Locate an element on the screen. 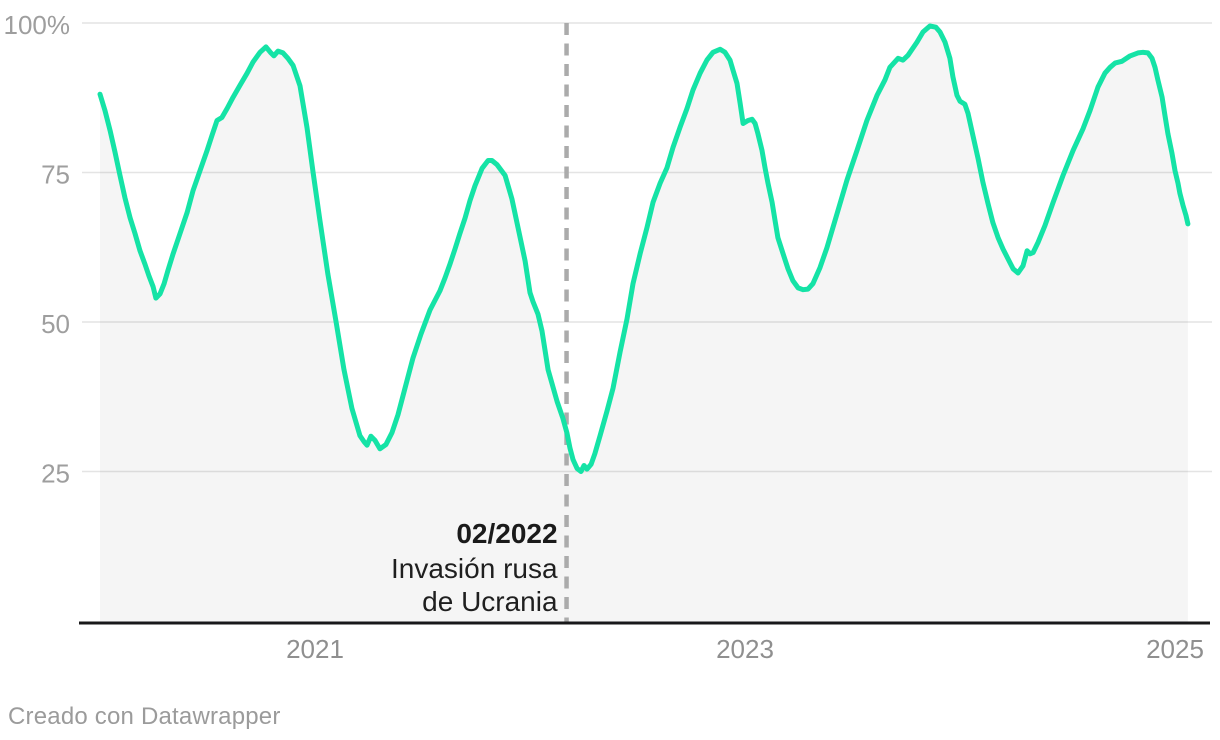 The width and height of the screenshot is (1220, 740). x-axis-tick-label: 2023 is located at coordinates (745, 649).